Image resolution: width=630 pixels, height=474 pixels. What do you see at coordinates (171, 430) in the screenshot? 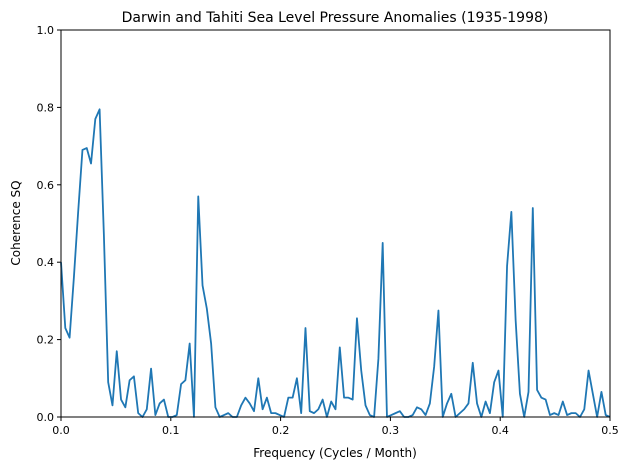
I see `x-tick-label: 0.1` at bounding box center [171, 430].